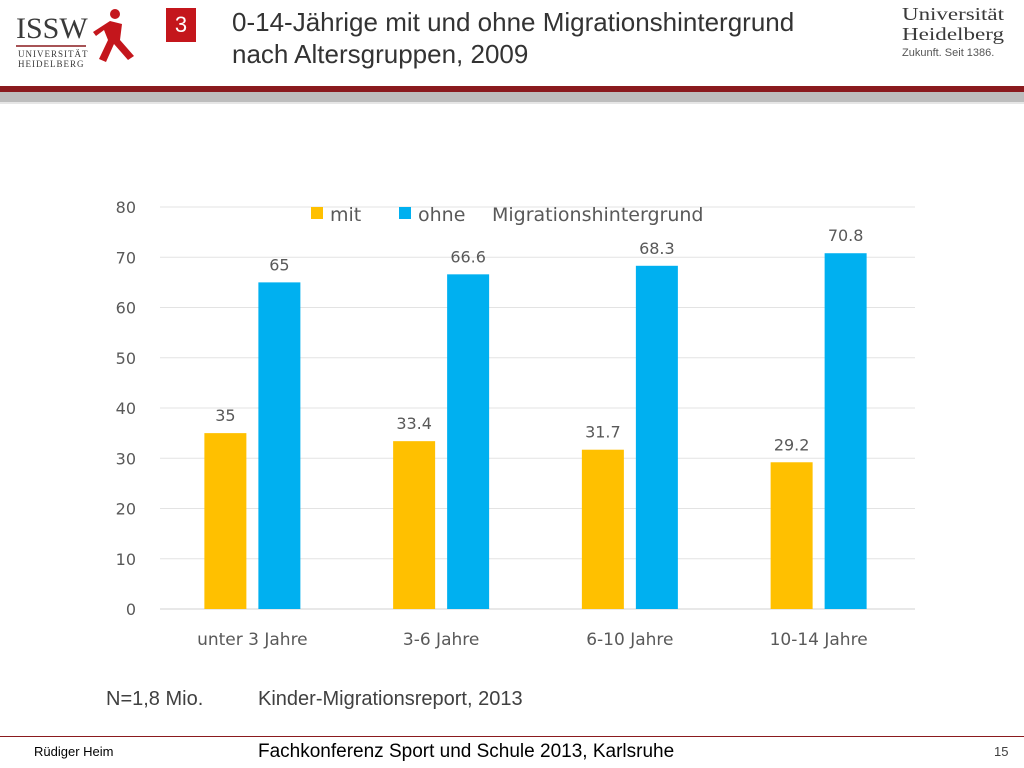  What do you see at coordinates (181, 25) in the screenshot?
I see `slide-number-badge: 3` at bounding box center [181, 25].